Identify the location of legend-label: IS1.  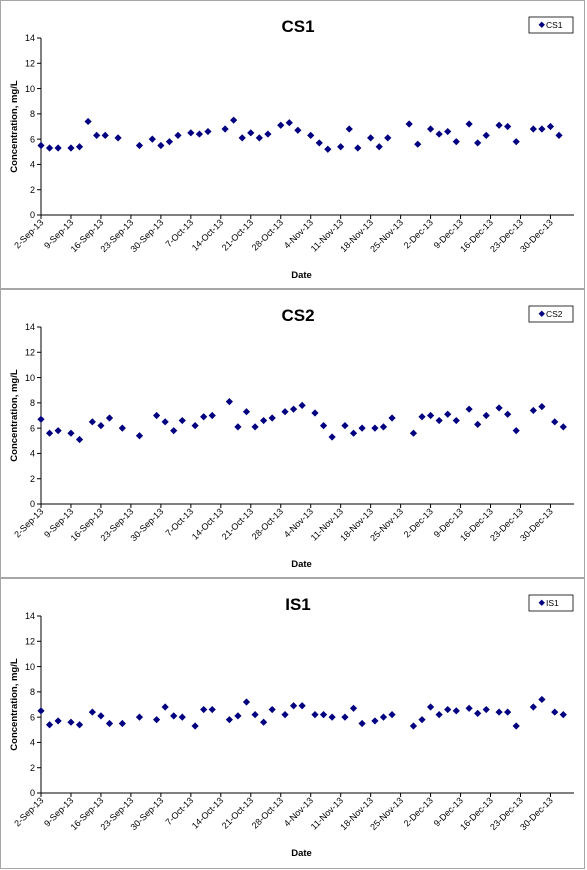
(552, 603).